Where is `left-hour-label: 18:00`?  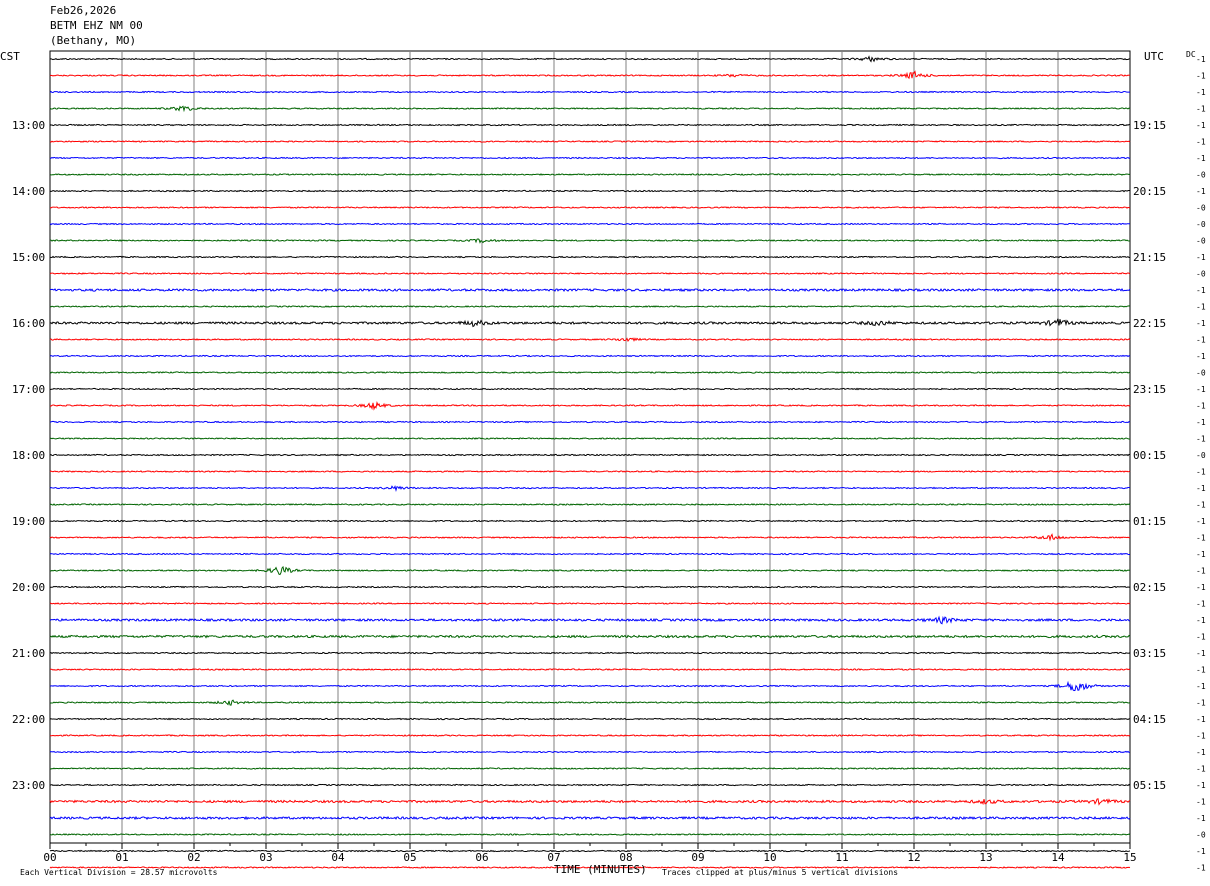
left-hour-label: 18:00 is located at coordinates (28, 455).